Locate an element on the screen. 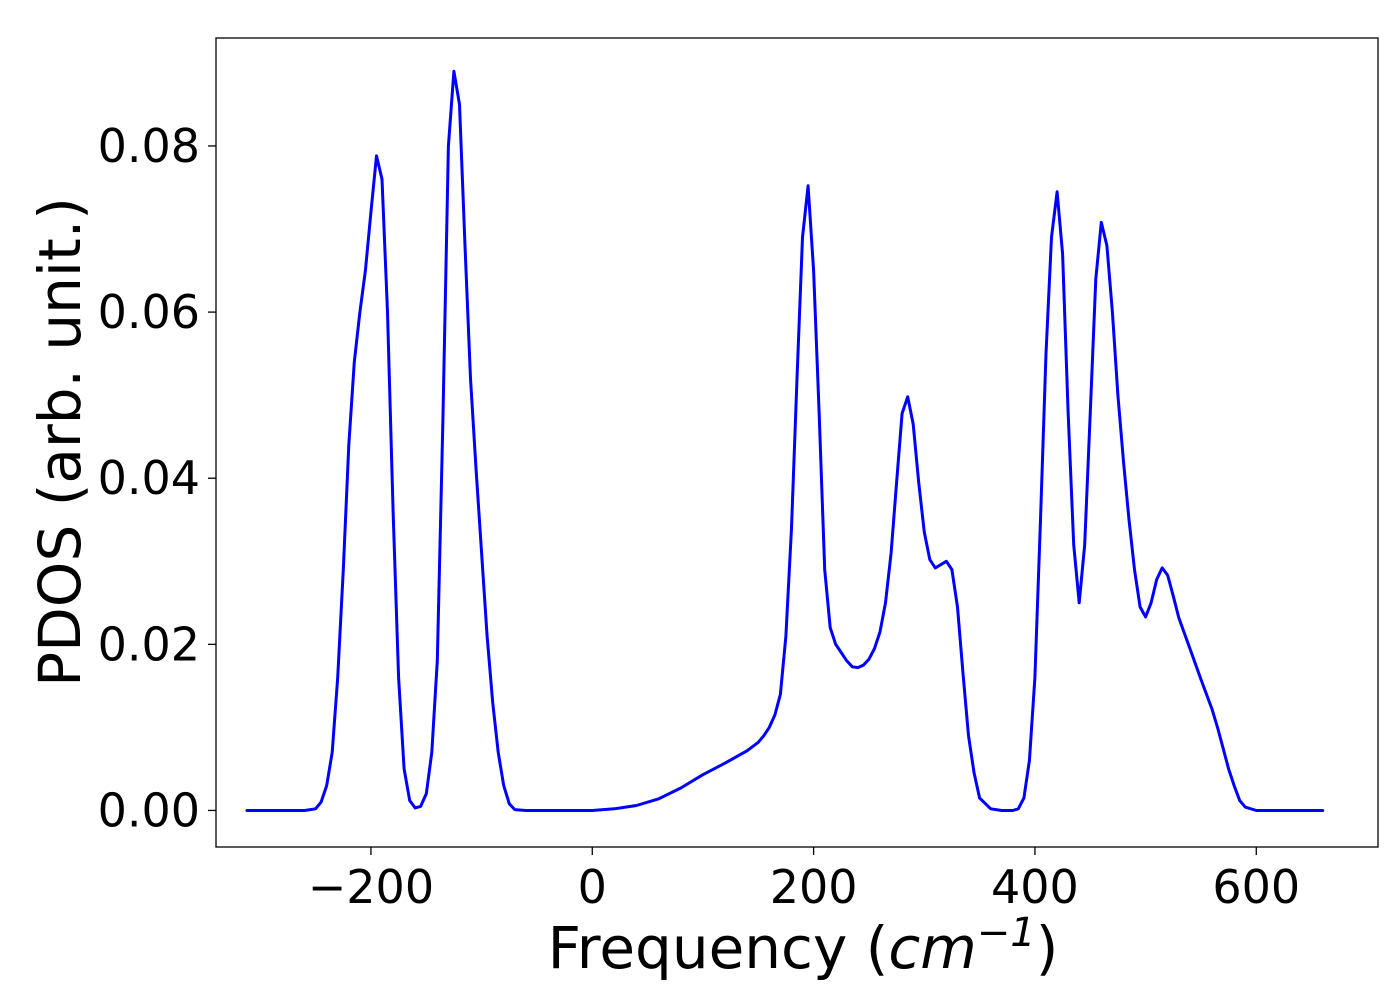 This screenshot has width=1400, height=1000. y-tick-label: 0.00 is located at coordinates (149, 810).